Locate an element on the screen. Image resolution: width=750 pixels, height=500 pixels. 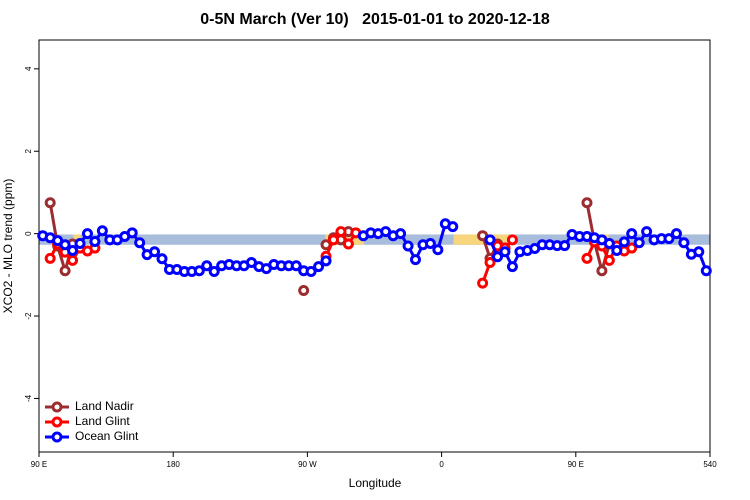
x-axis-label: Longitude is located at coordinates (375, 483).